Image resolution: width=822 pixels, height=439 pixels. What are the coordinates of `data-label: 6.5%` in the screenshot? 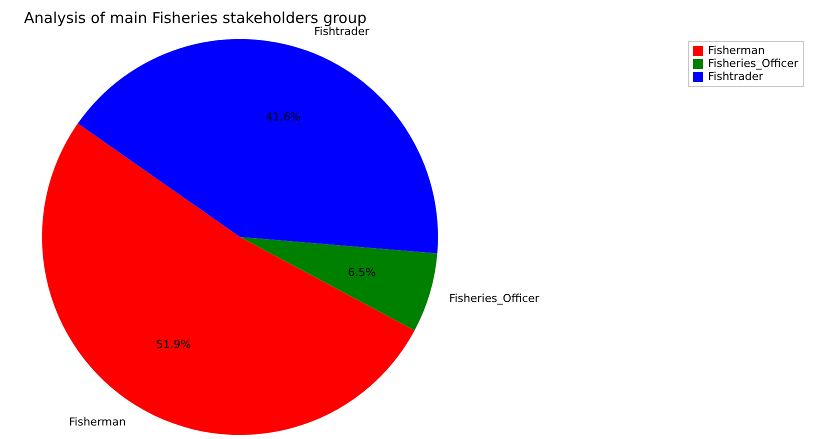 It's located at (362, 272).